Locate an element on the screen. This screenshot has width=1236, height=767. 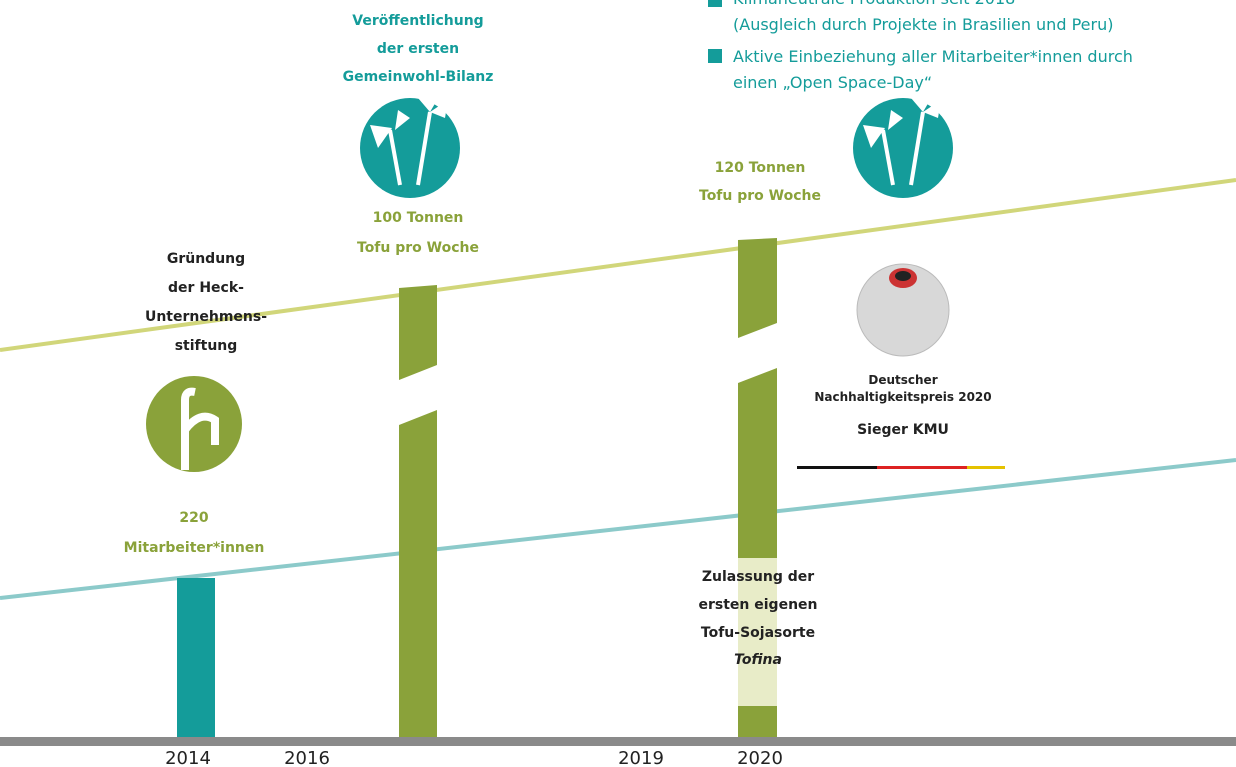
award-subtitle: Sieger KMU is located at coordinates (903, 430).